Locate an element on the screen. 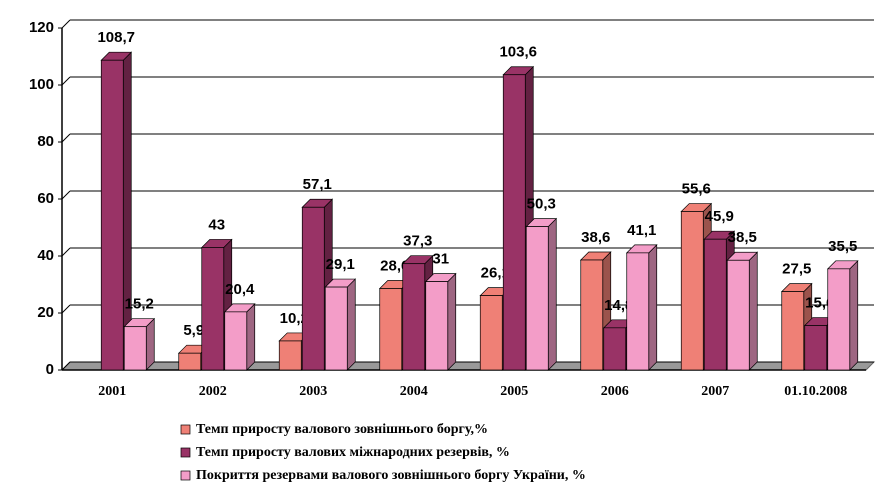 The width and height of the screenshot is (878, 489). y-tick-label: 80 is located at coordinates (45, 141).